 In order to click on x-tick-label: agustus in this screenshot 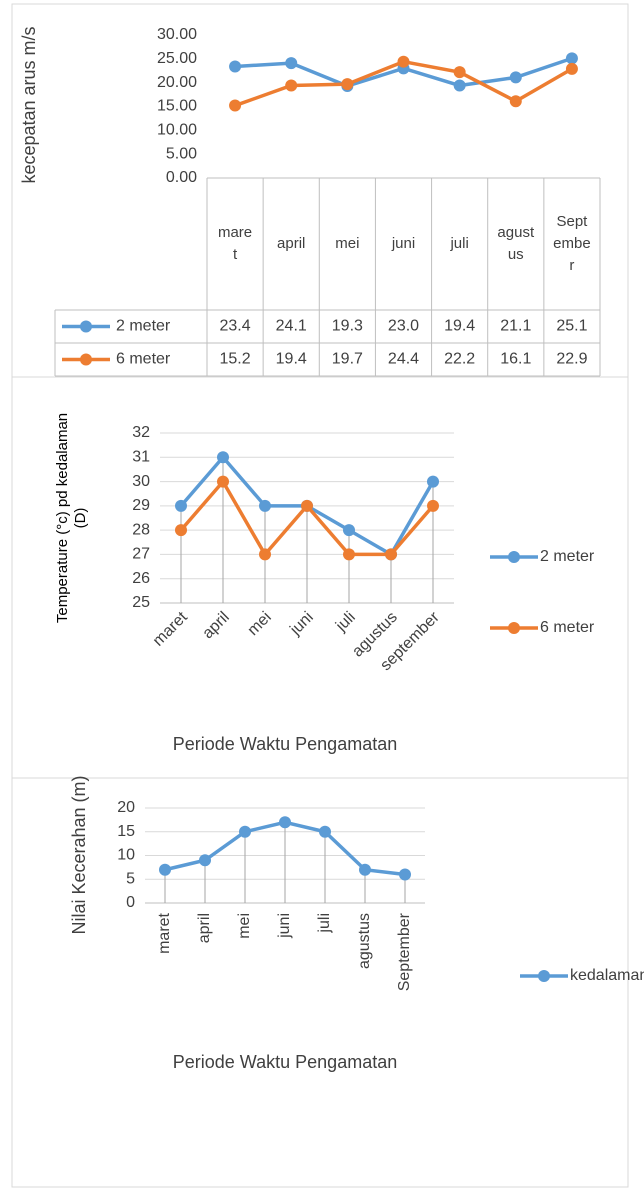, I will do `click(364, 941)`.